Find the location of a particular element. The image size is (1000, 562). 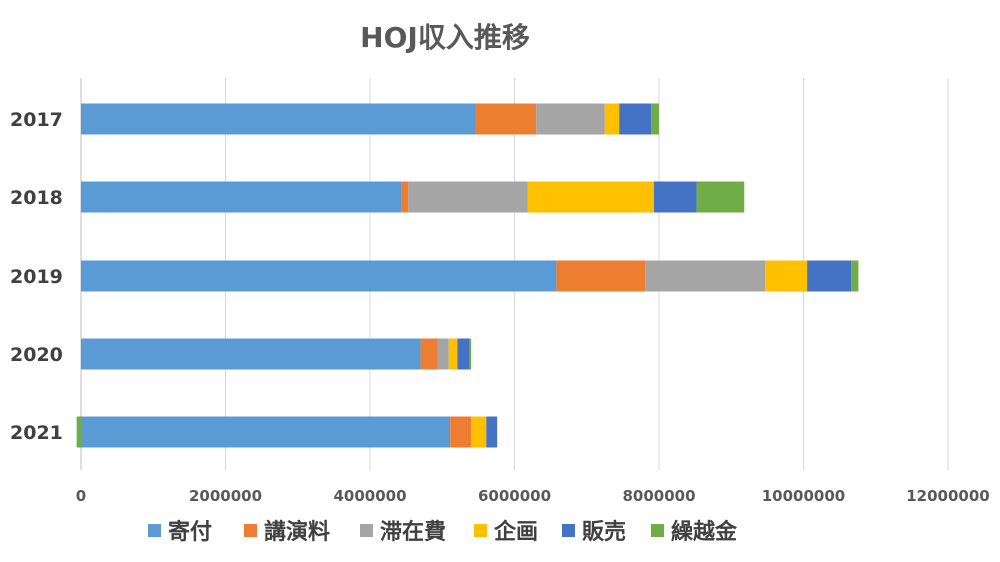

legend-label: 繰越金 is located at coordinates (704, 532).